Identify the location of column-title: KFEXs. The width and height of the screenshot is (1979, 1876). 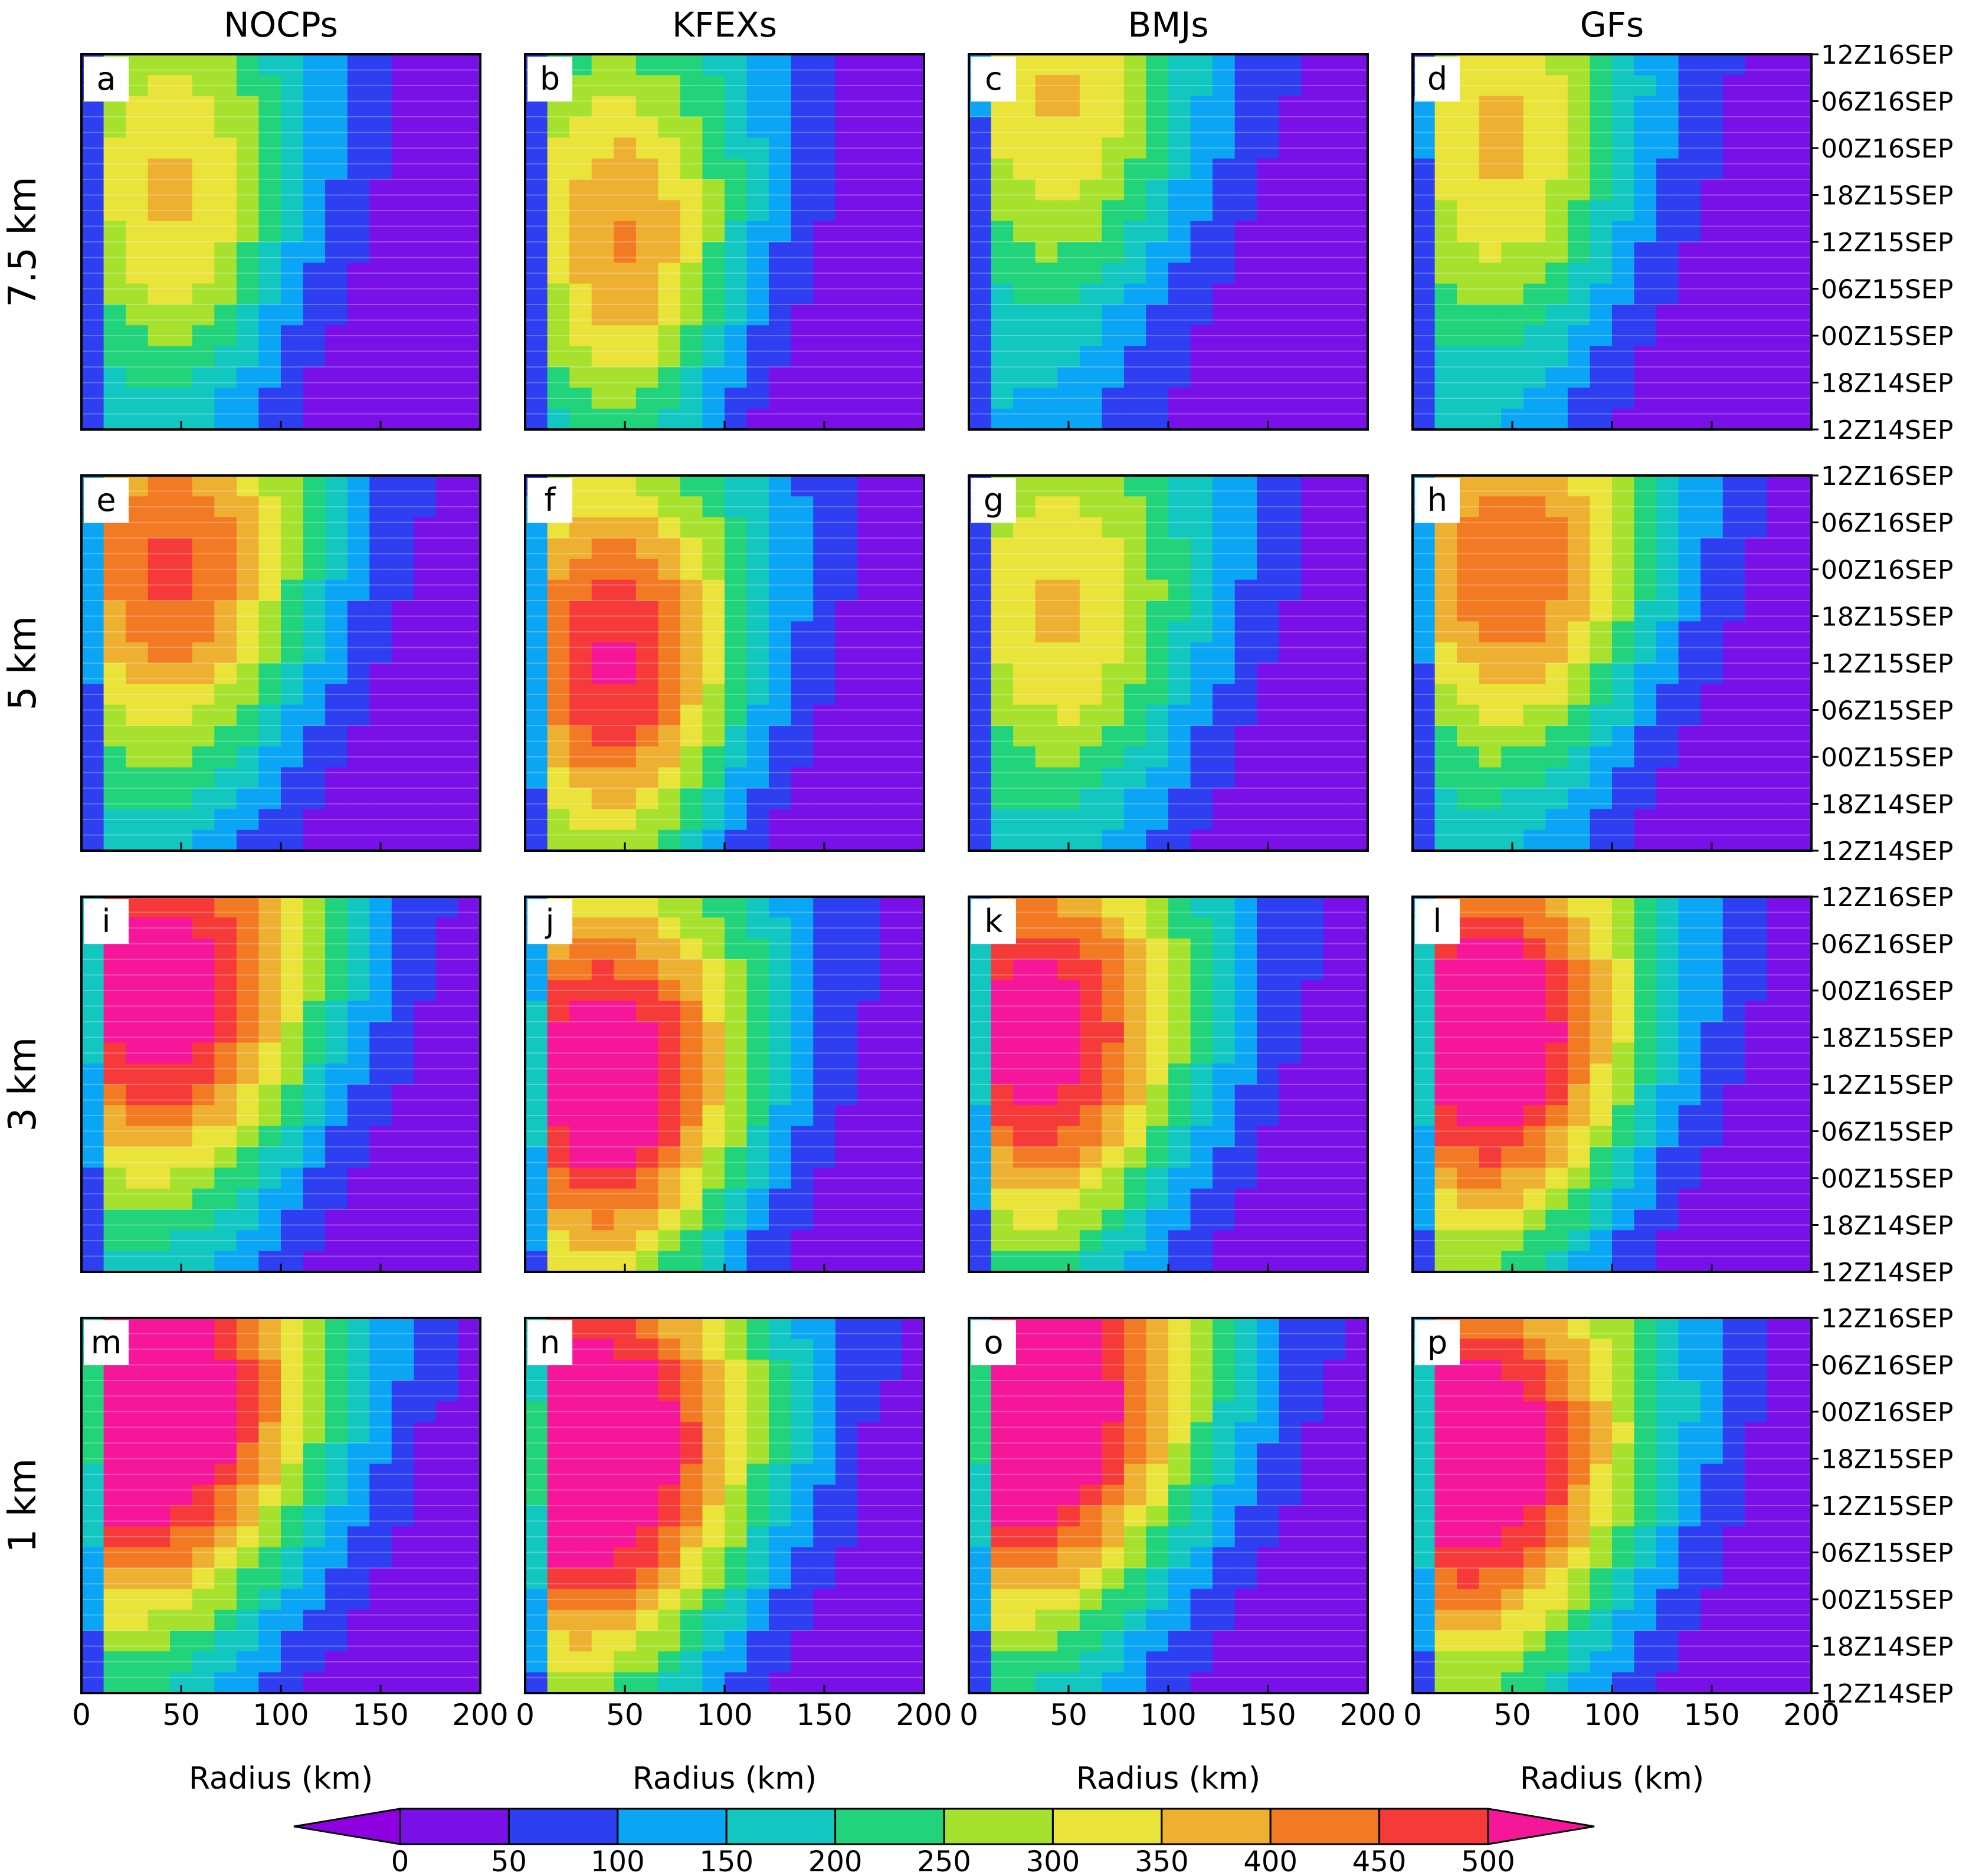
(724, 25).